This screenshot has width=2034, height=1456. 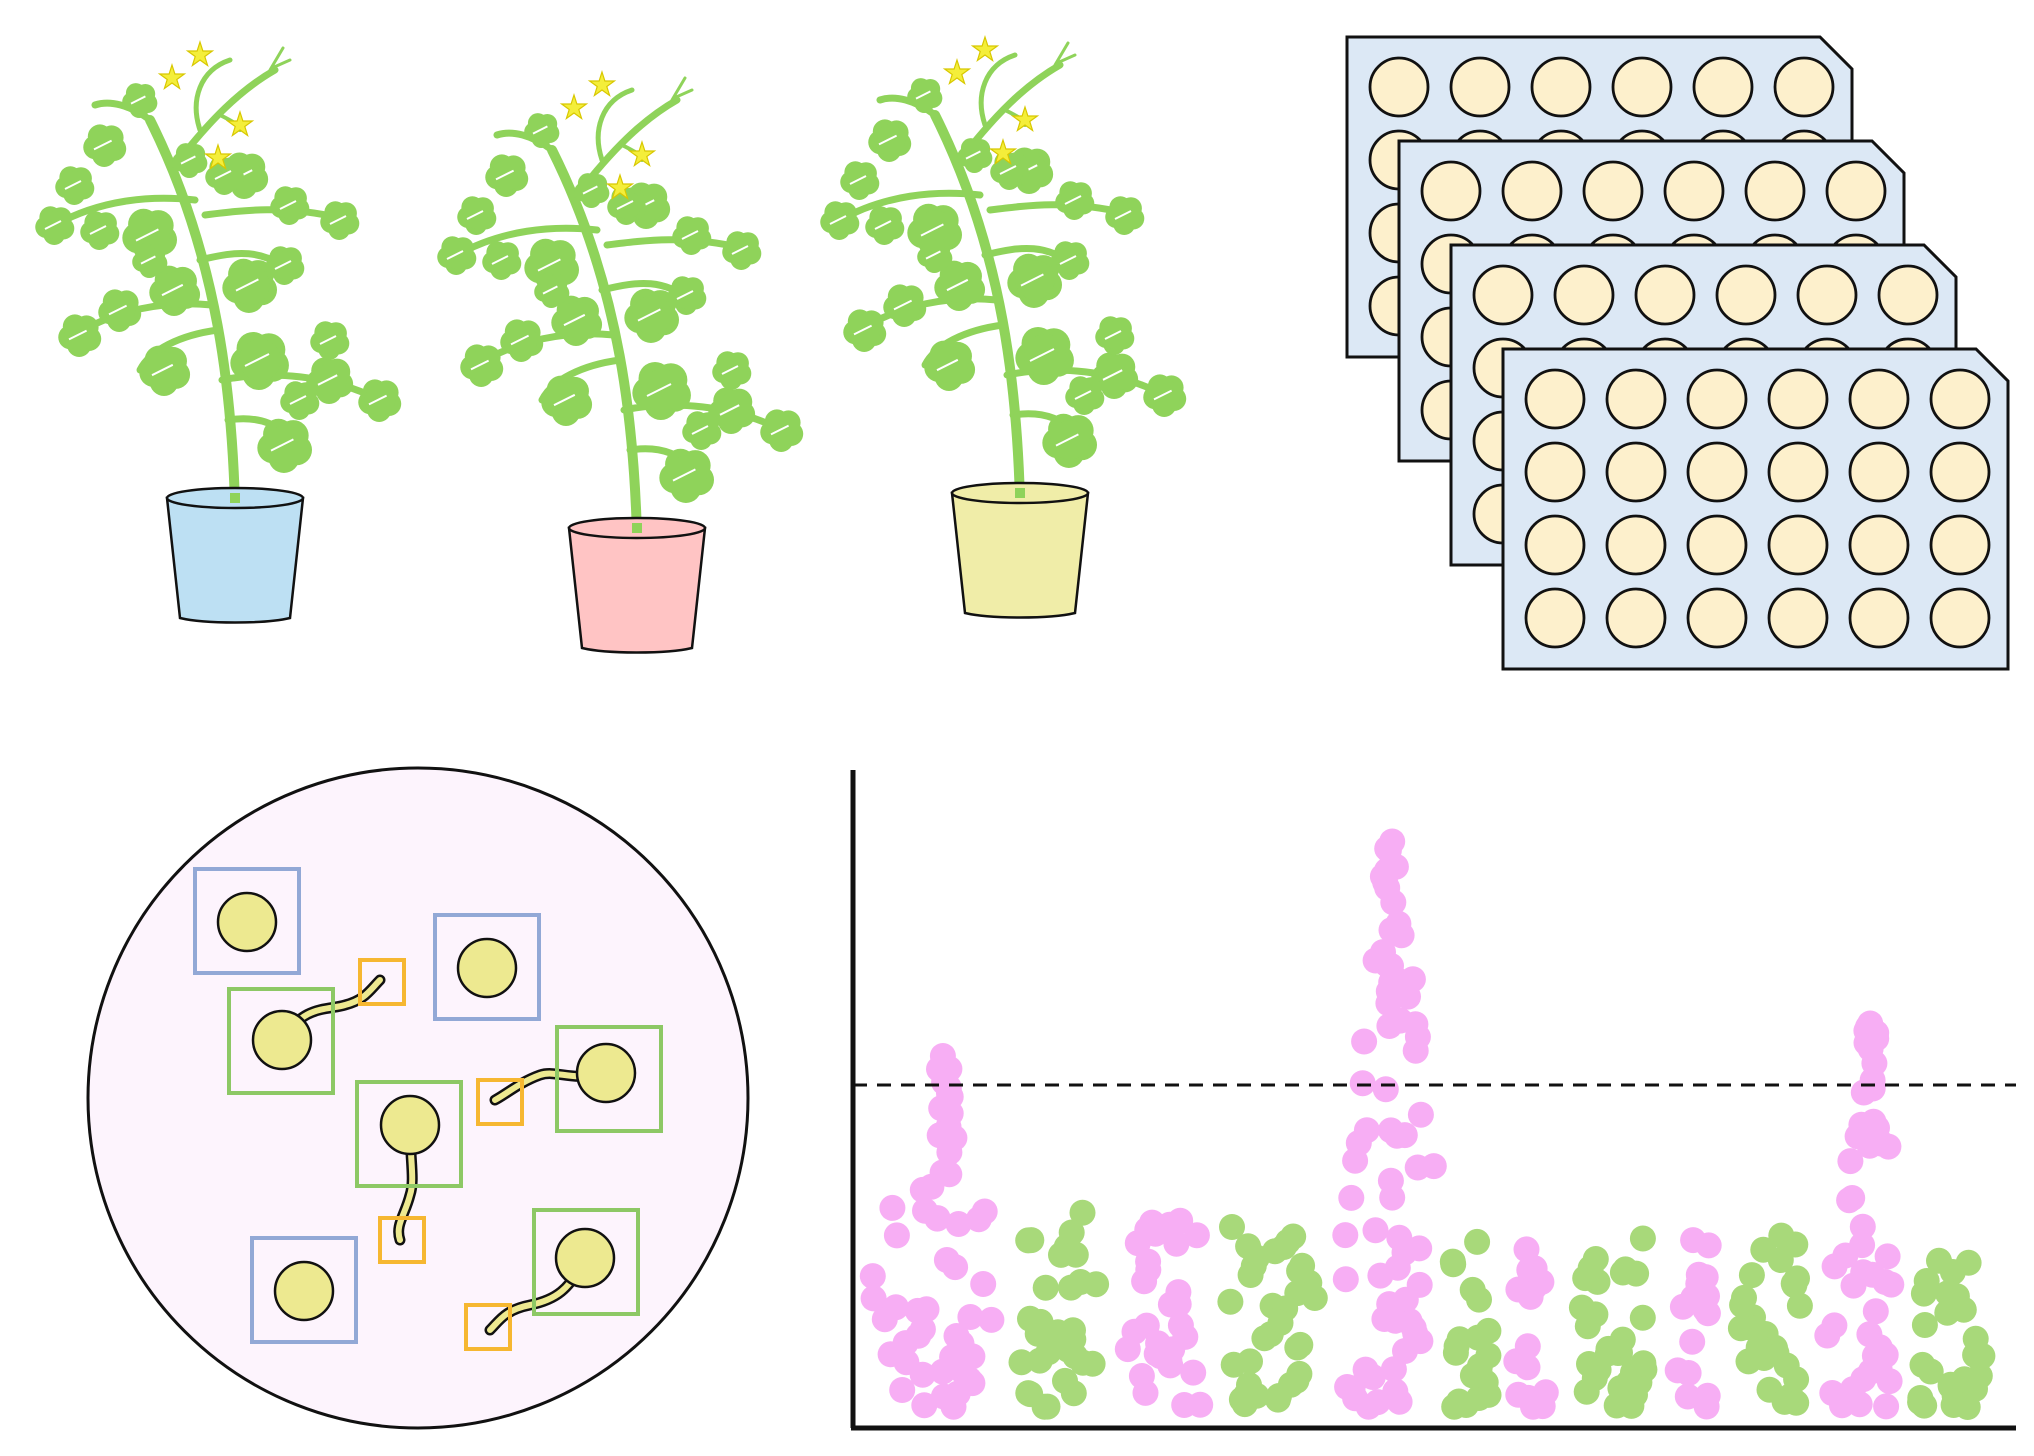 I want to click on petri-dish-group, so click(x=418, y=1098).